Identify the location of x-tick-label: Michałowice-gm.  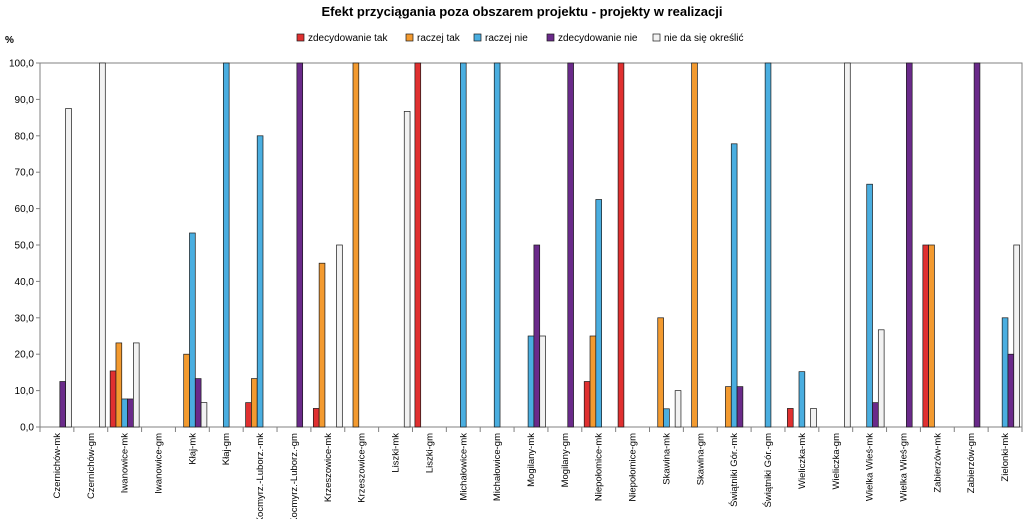
(497, 467).